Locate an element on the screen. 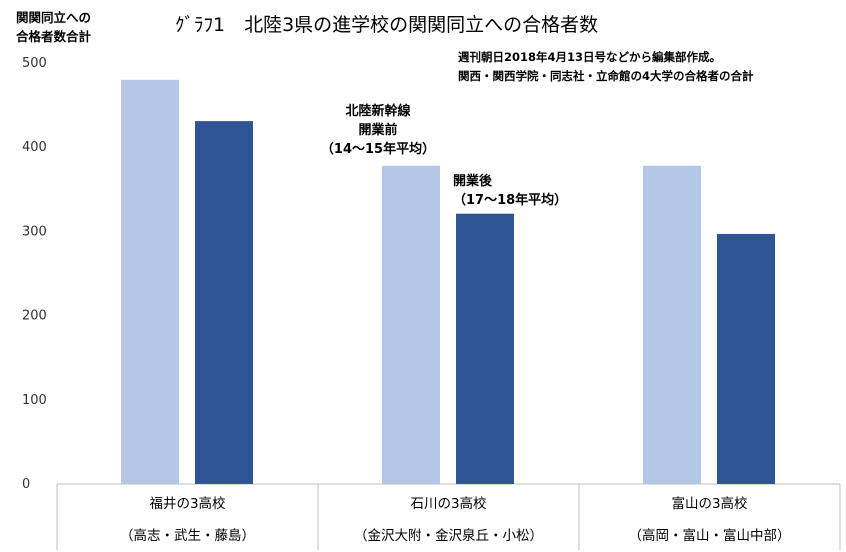 This screenshot has height=552, width=846. y-tick-label: 0 is located at coordinates (26, 484).